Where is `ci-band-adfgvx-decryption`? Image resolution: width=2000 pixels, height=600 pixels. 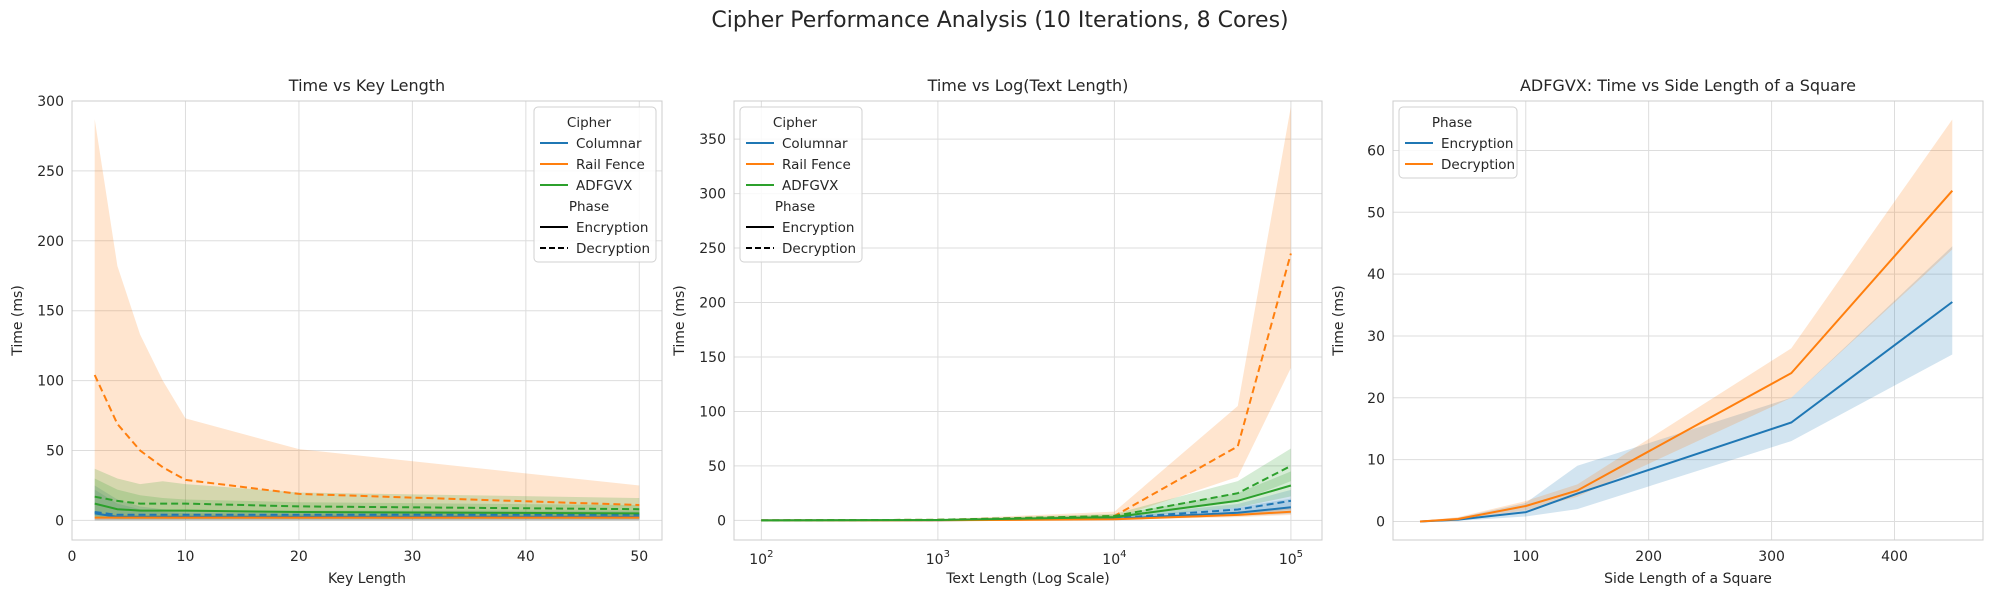 ci-band-adfgvx-decryption is located at coordinates (1026, 484).